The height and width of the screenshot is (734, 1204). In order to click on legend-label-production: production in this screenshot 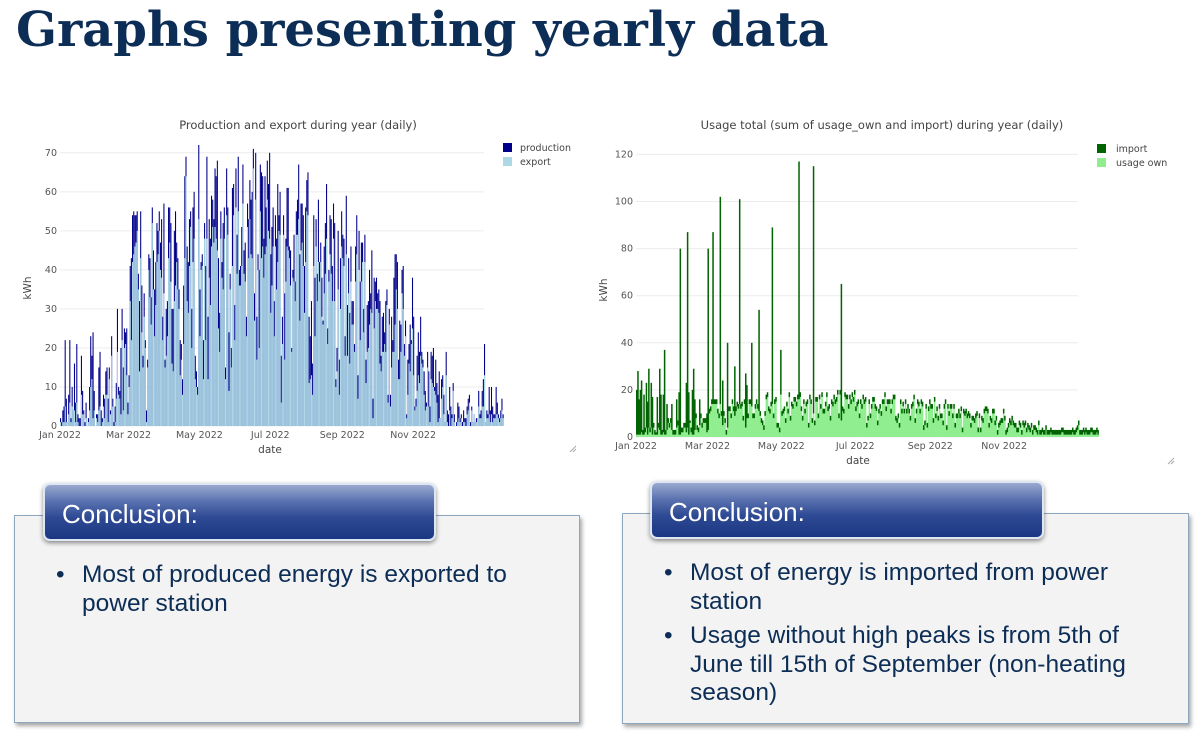, I will do `click(545, 148)`.